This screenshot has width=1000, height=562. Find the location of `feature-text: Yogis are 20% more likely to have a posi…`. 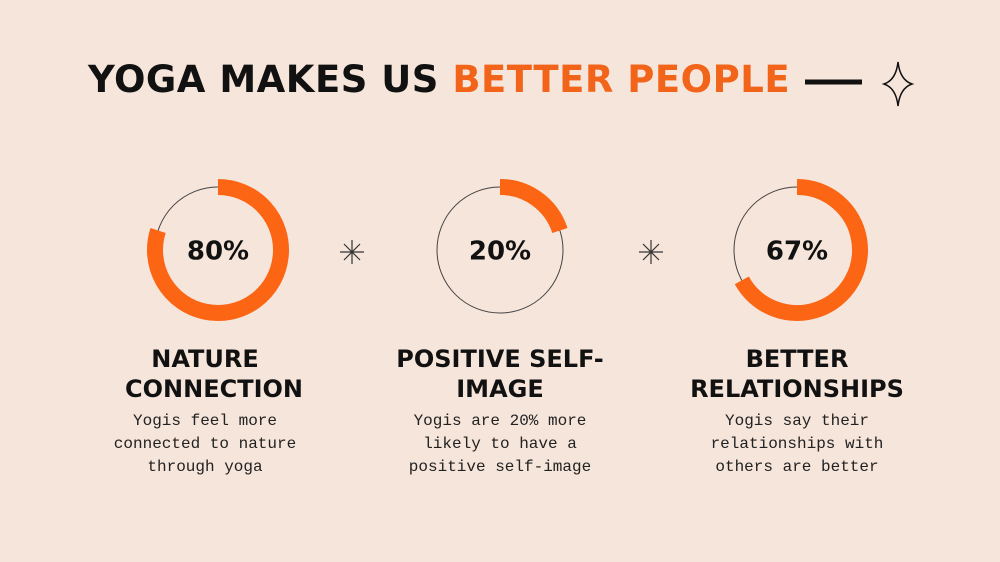

feature-text: Yogis are 20% more likely to have a posi… is located at coordinates (500, 444).